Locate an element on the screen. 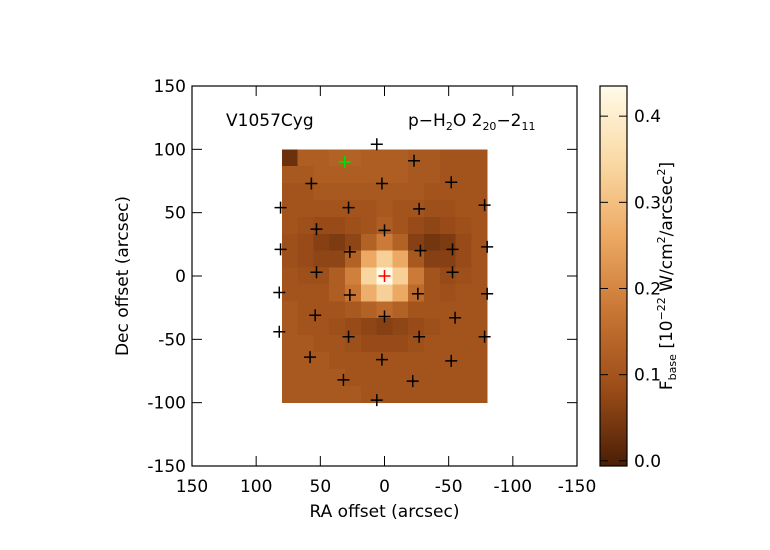  text-part: W/cm is located at coordinates (667, 270).